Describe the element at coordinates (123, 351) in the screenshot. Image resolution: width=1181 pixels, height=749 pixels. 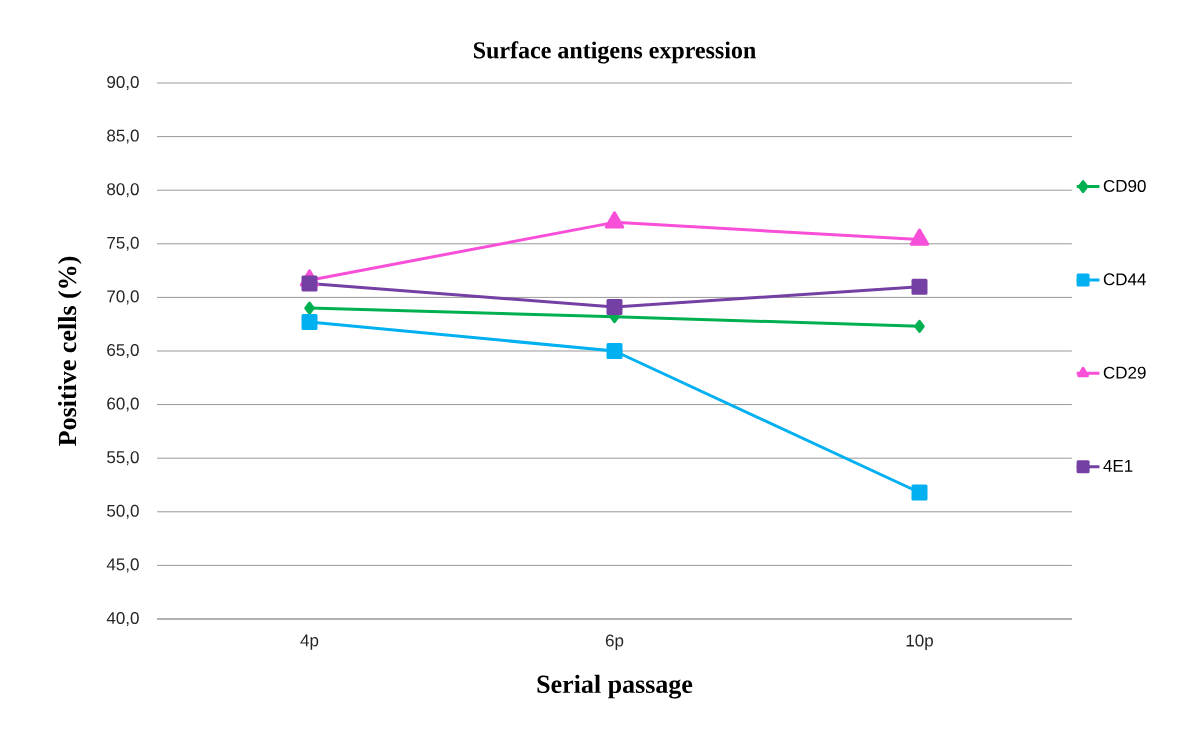
I see `y-tick-label: 65,0` at that location.